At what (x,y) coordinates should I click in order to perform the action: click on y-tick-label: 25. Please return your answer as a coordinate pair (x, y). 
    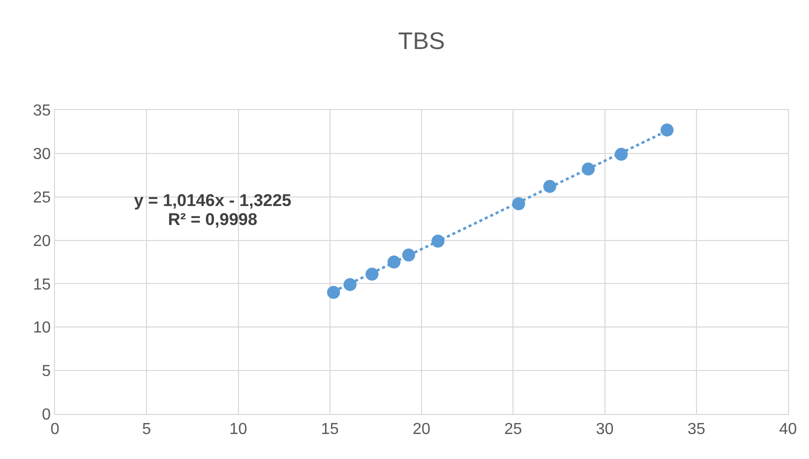
    Looking at the image, I should click on (42, 197).